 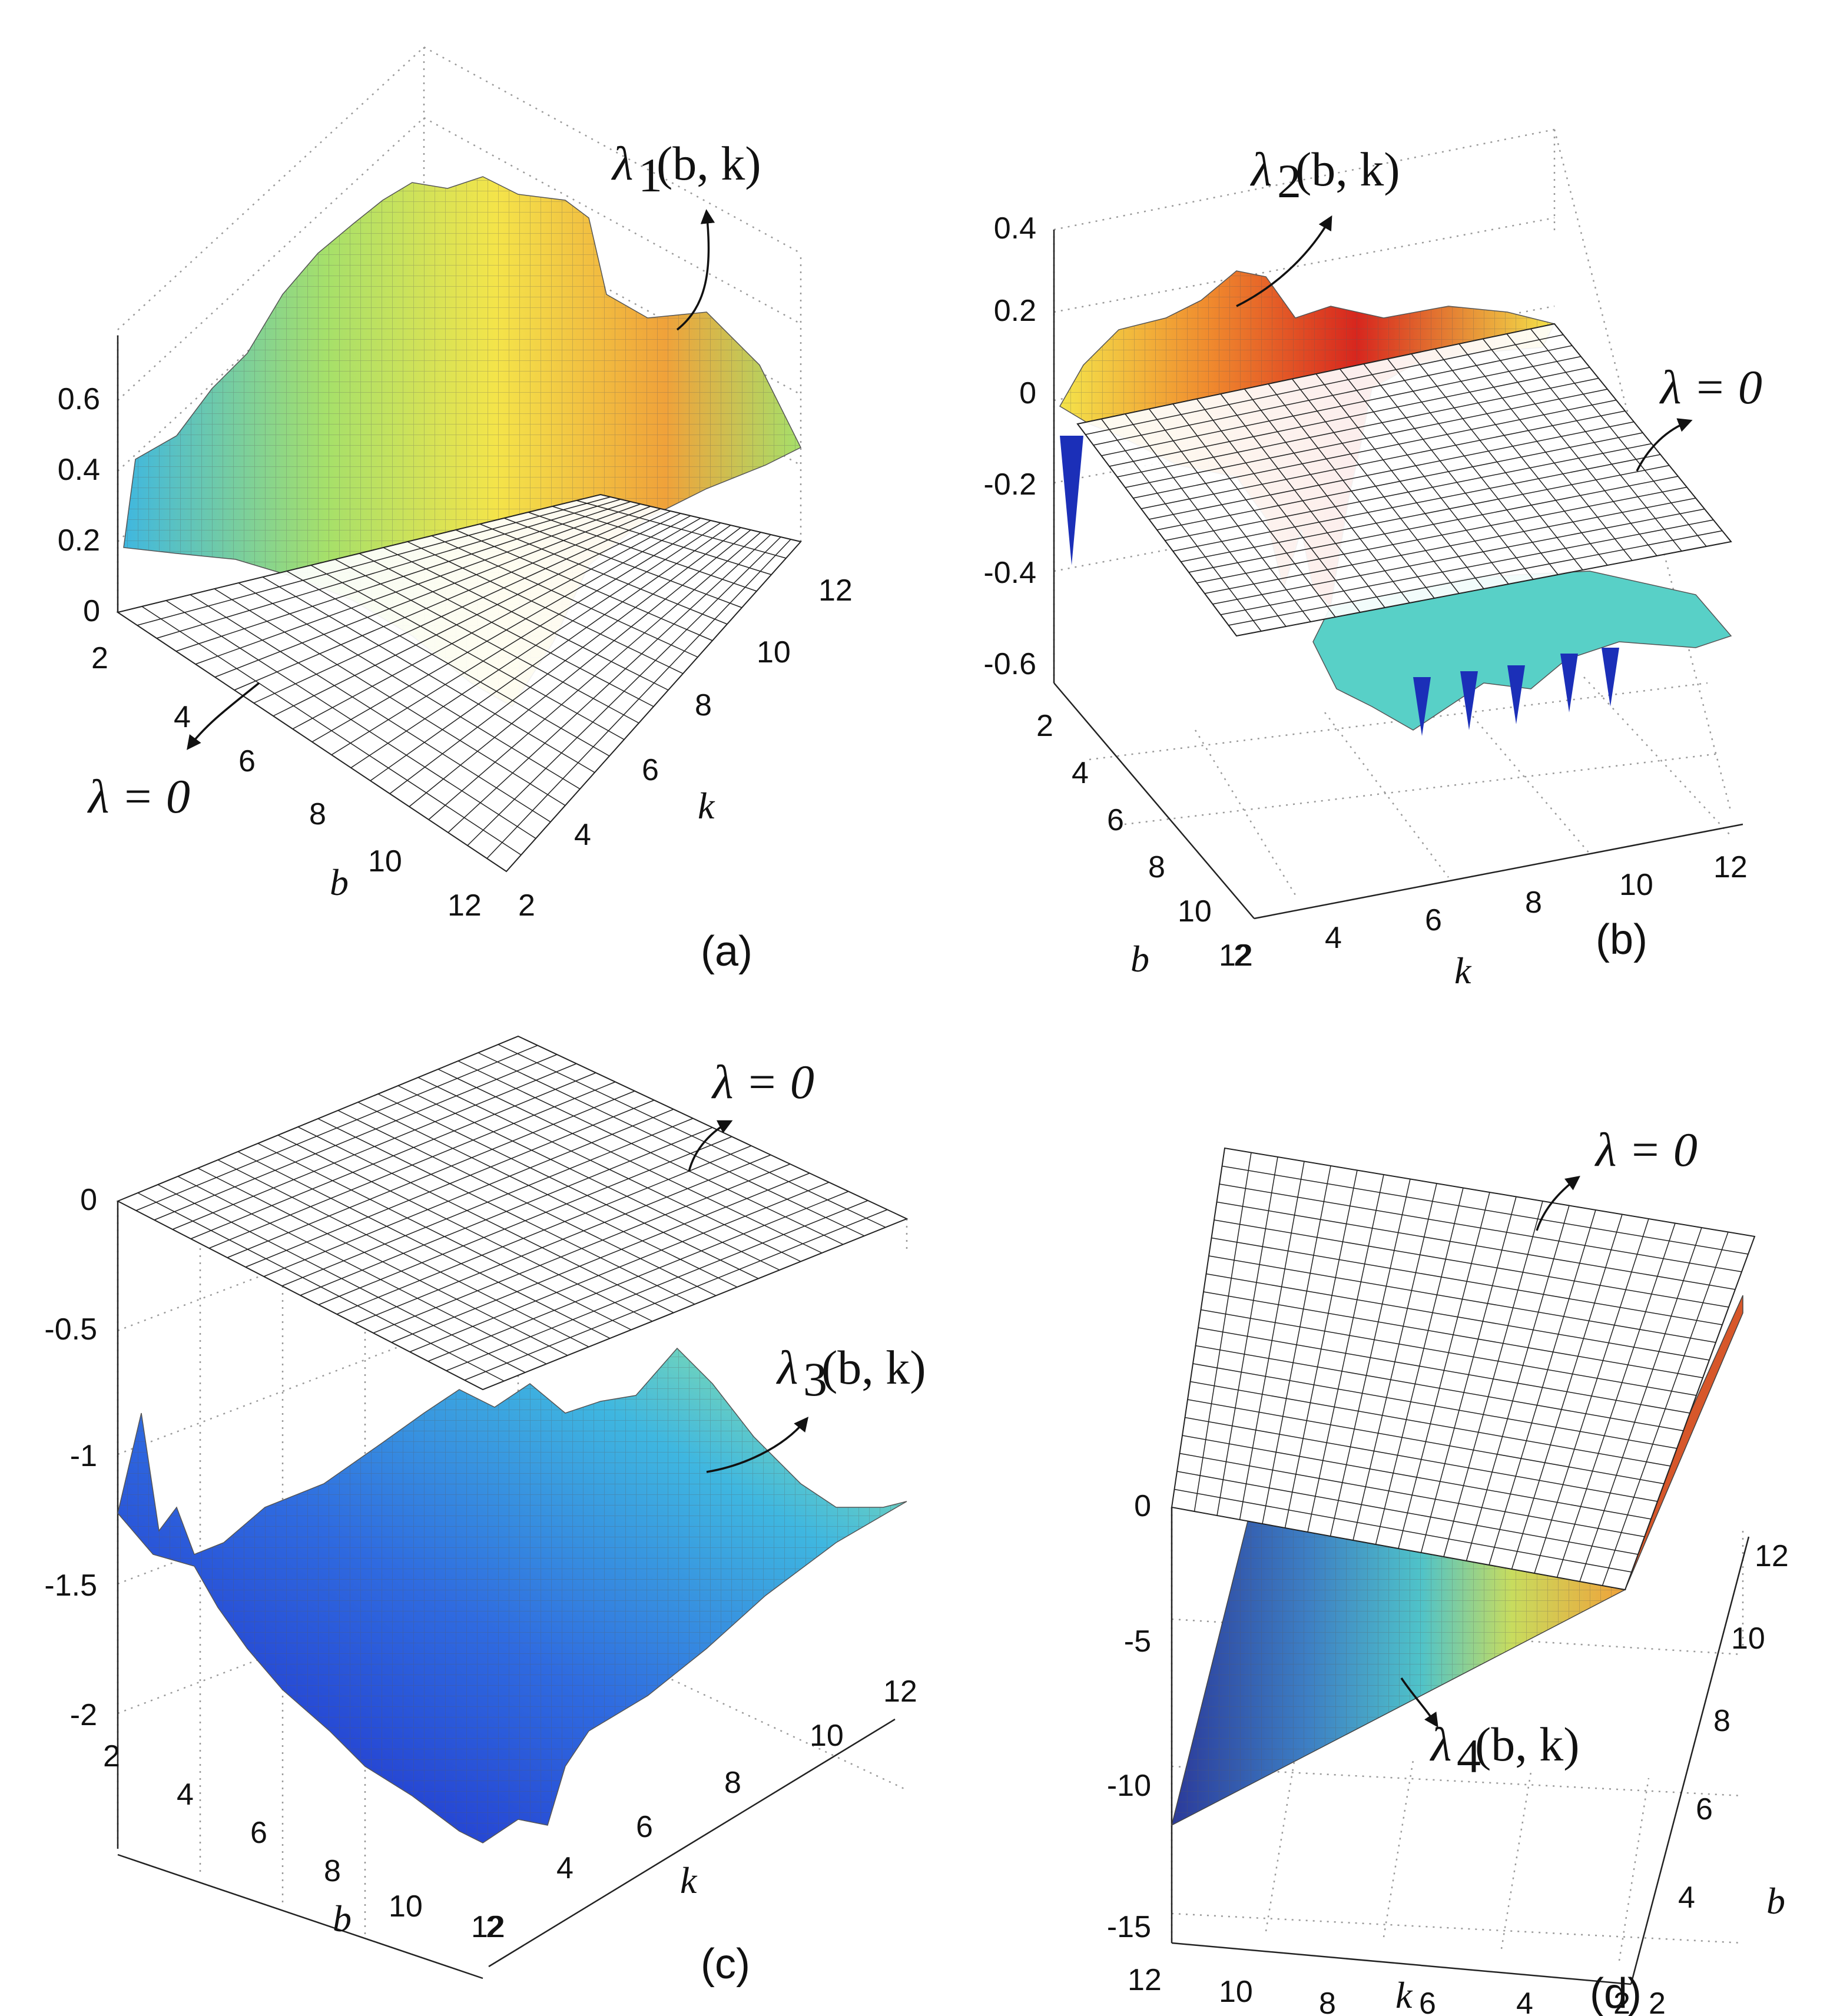 I want to click on panel-d-xlabel: k, so click(x=1404, y=1995).